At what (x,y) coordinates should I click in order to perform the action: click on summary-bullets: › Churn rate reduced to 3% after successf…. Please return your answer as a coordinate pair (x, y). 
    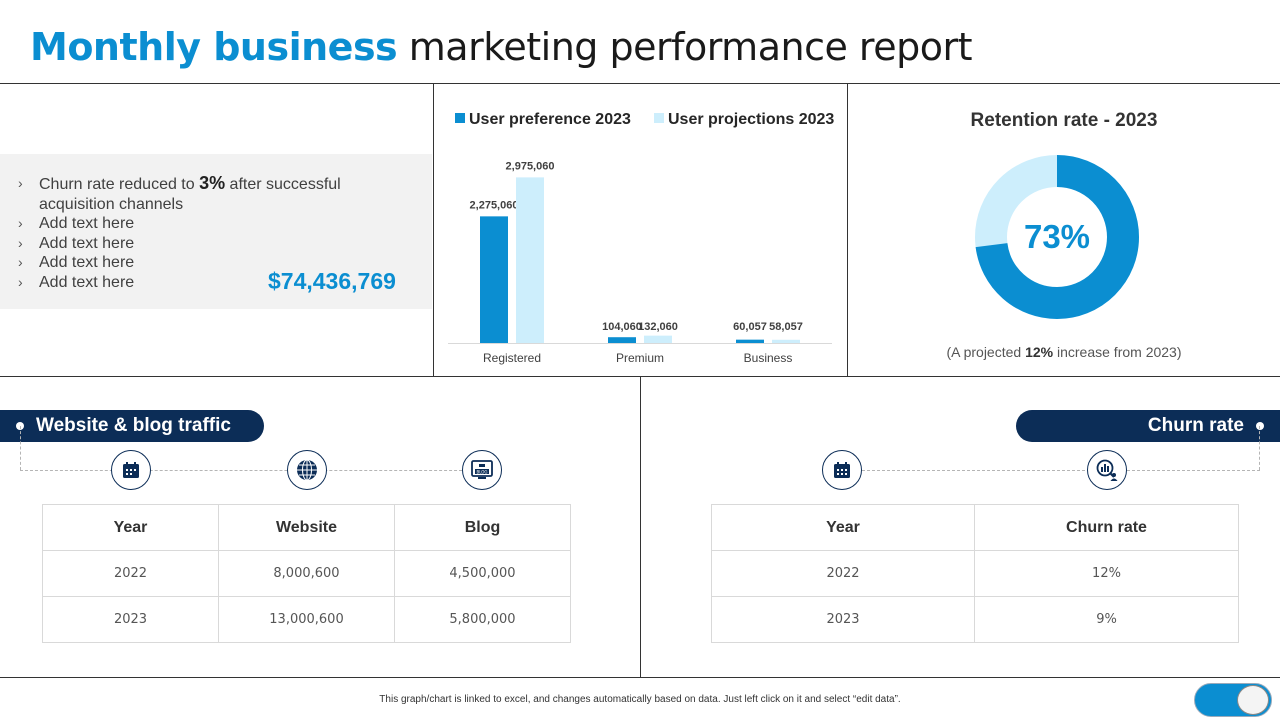
    Looking at the image, I should click on (188, 232).